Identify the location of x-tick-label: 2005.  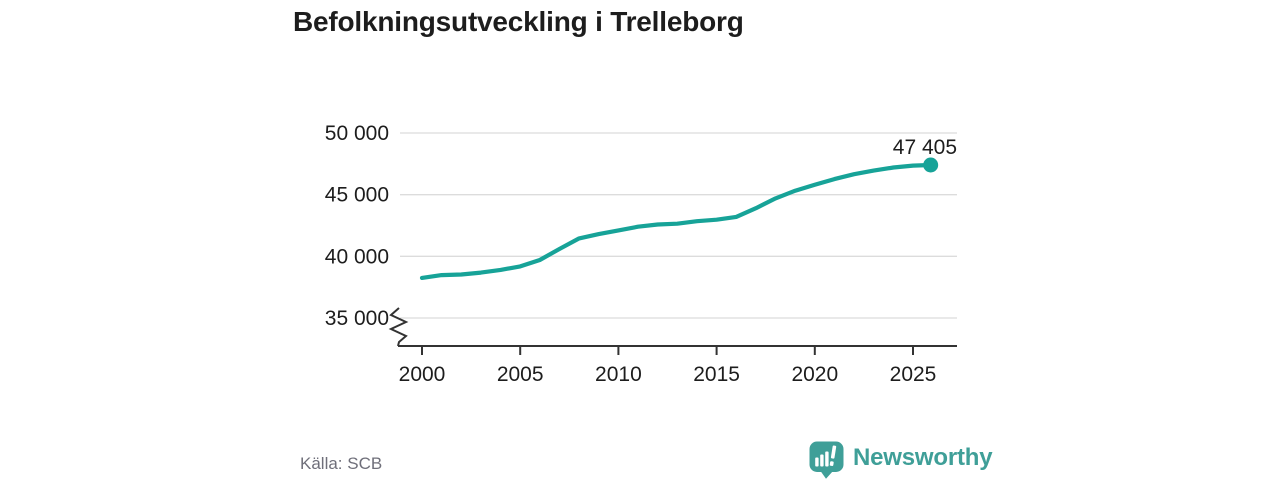
(520, 374).